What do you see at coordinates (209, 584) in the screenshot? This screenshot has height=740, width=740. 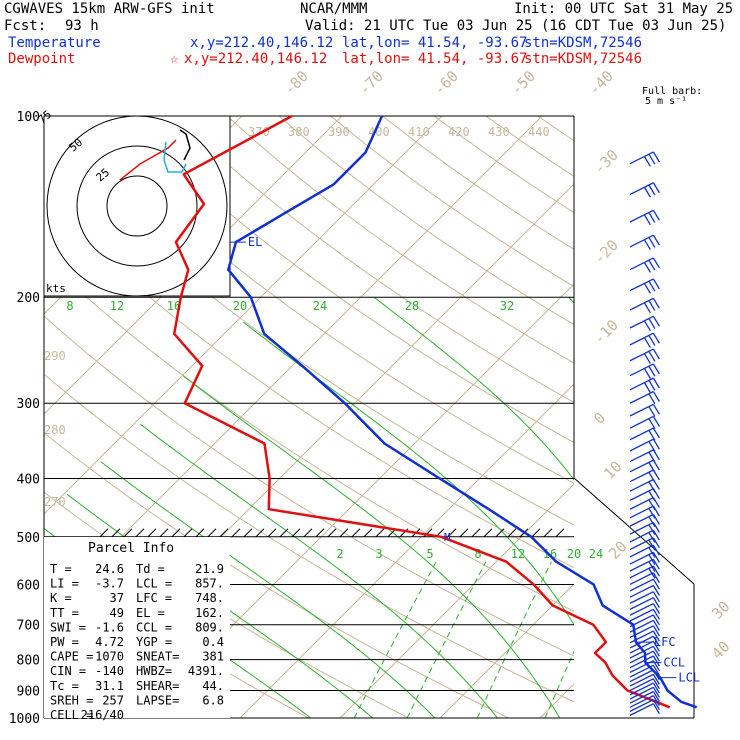 I see `parcel-row-value: 857.` at bounding box center [209, 584].